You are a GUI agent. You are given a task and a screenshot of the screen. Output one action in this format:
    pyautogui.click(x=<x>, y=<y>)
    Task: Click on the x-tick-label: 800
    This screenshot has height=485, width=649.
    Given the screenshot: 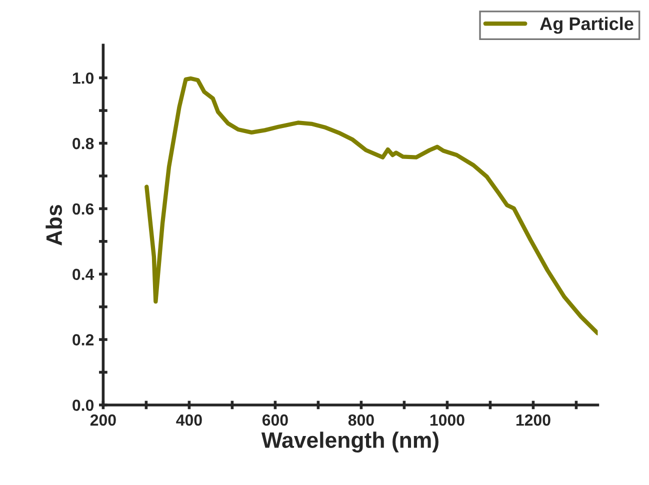 What is the action you would take?
    pyautogui.click(x=361, y=420)
    